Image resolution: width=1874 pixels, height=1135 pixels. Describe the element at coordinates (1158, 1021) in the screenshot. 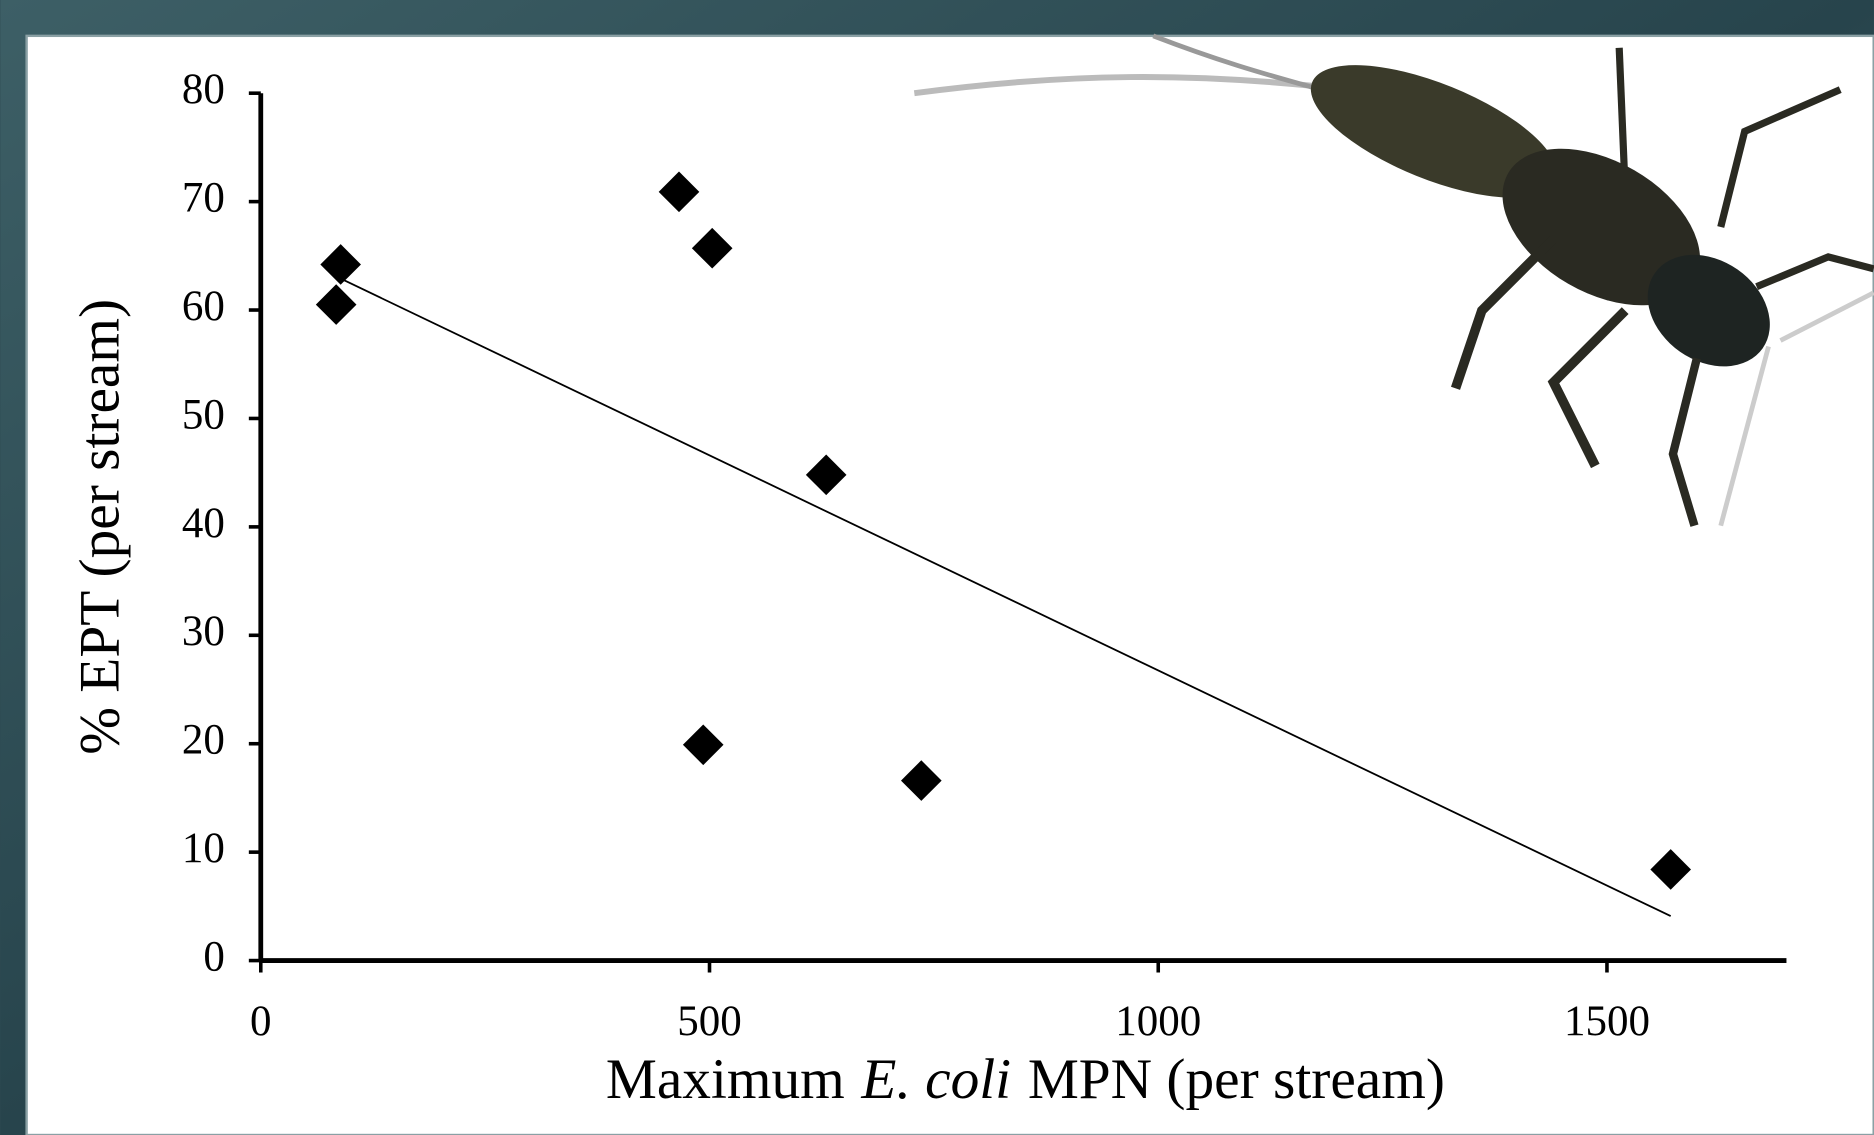

I see `x-tick-label: 1000` at that location.